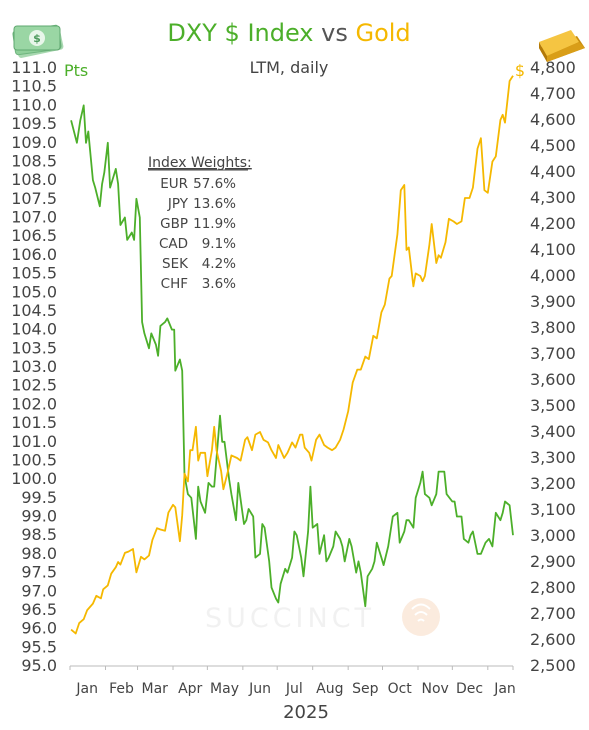 This screenshot has width=589, height=730. Describe the element at coordinates (553, 457) in the screenshot. I see `right-tick-label: 3,300` at that location.